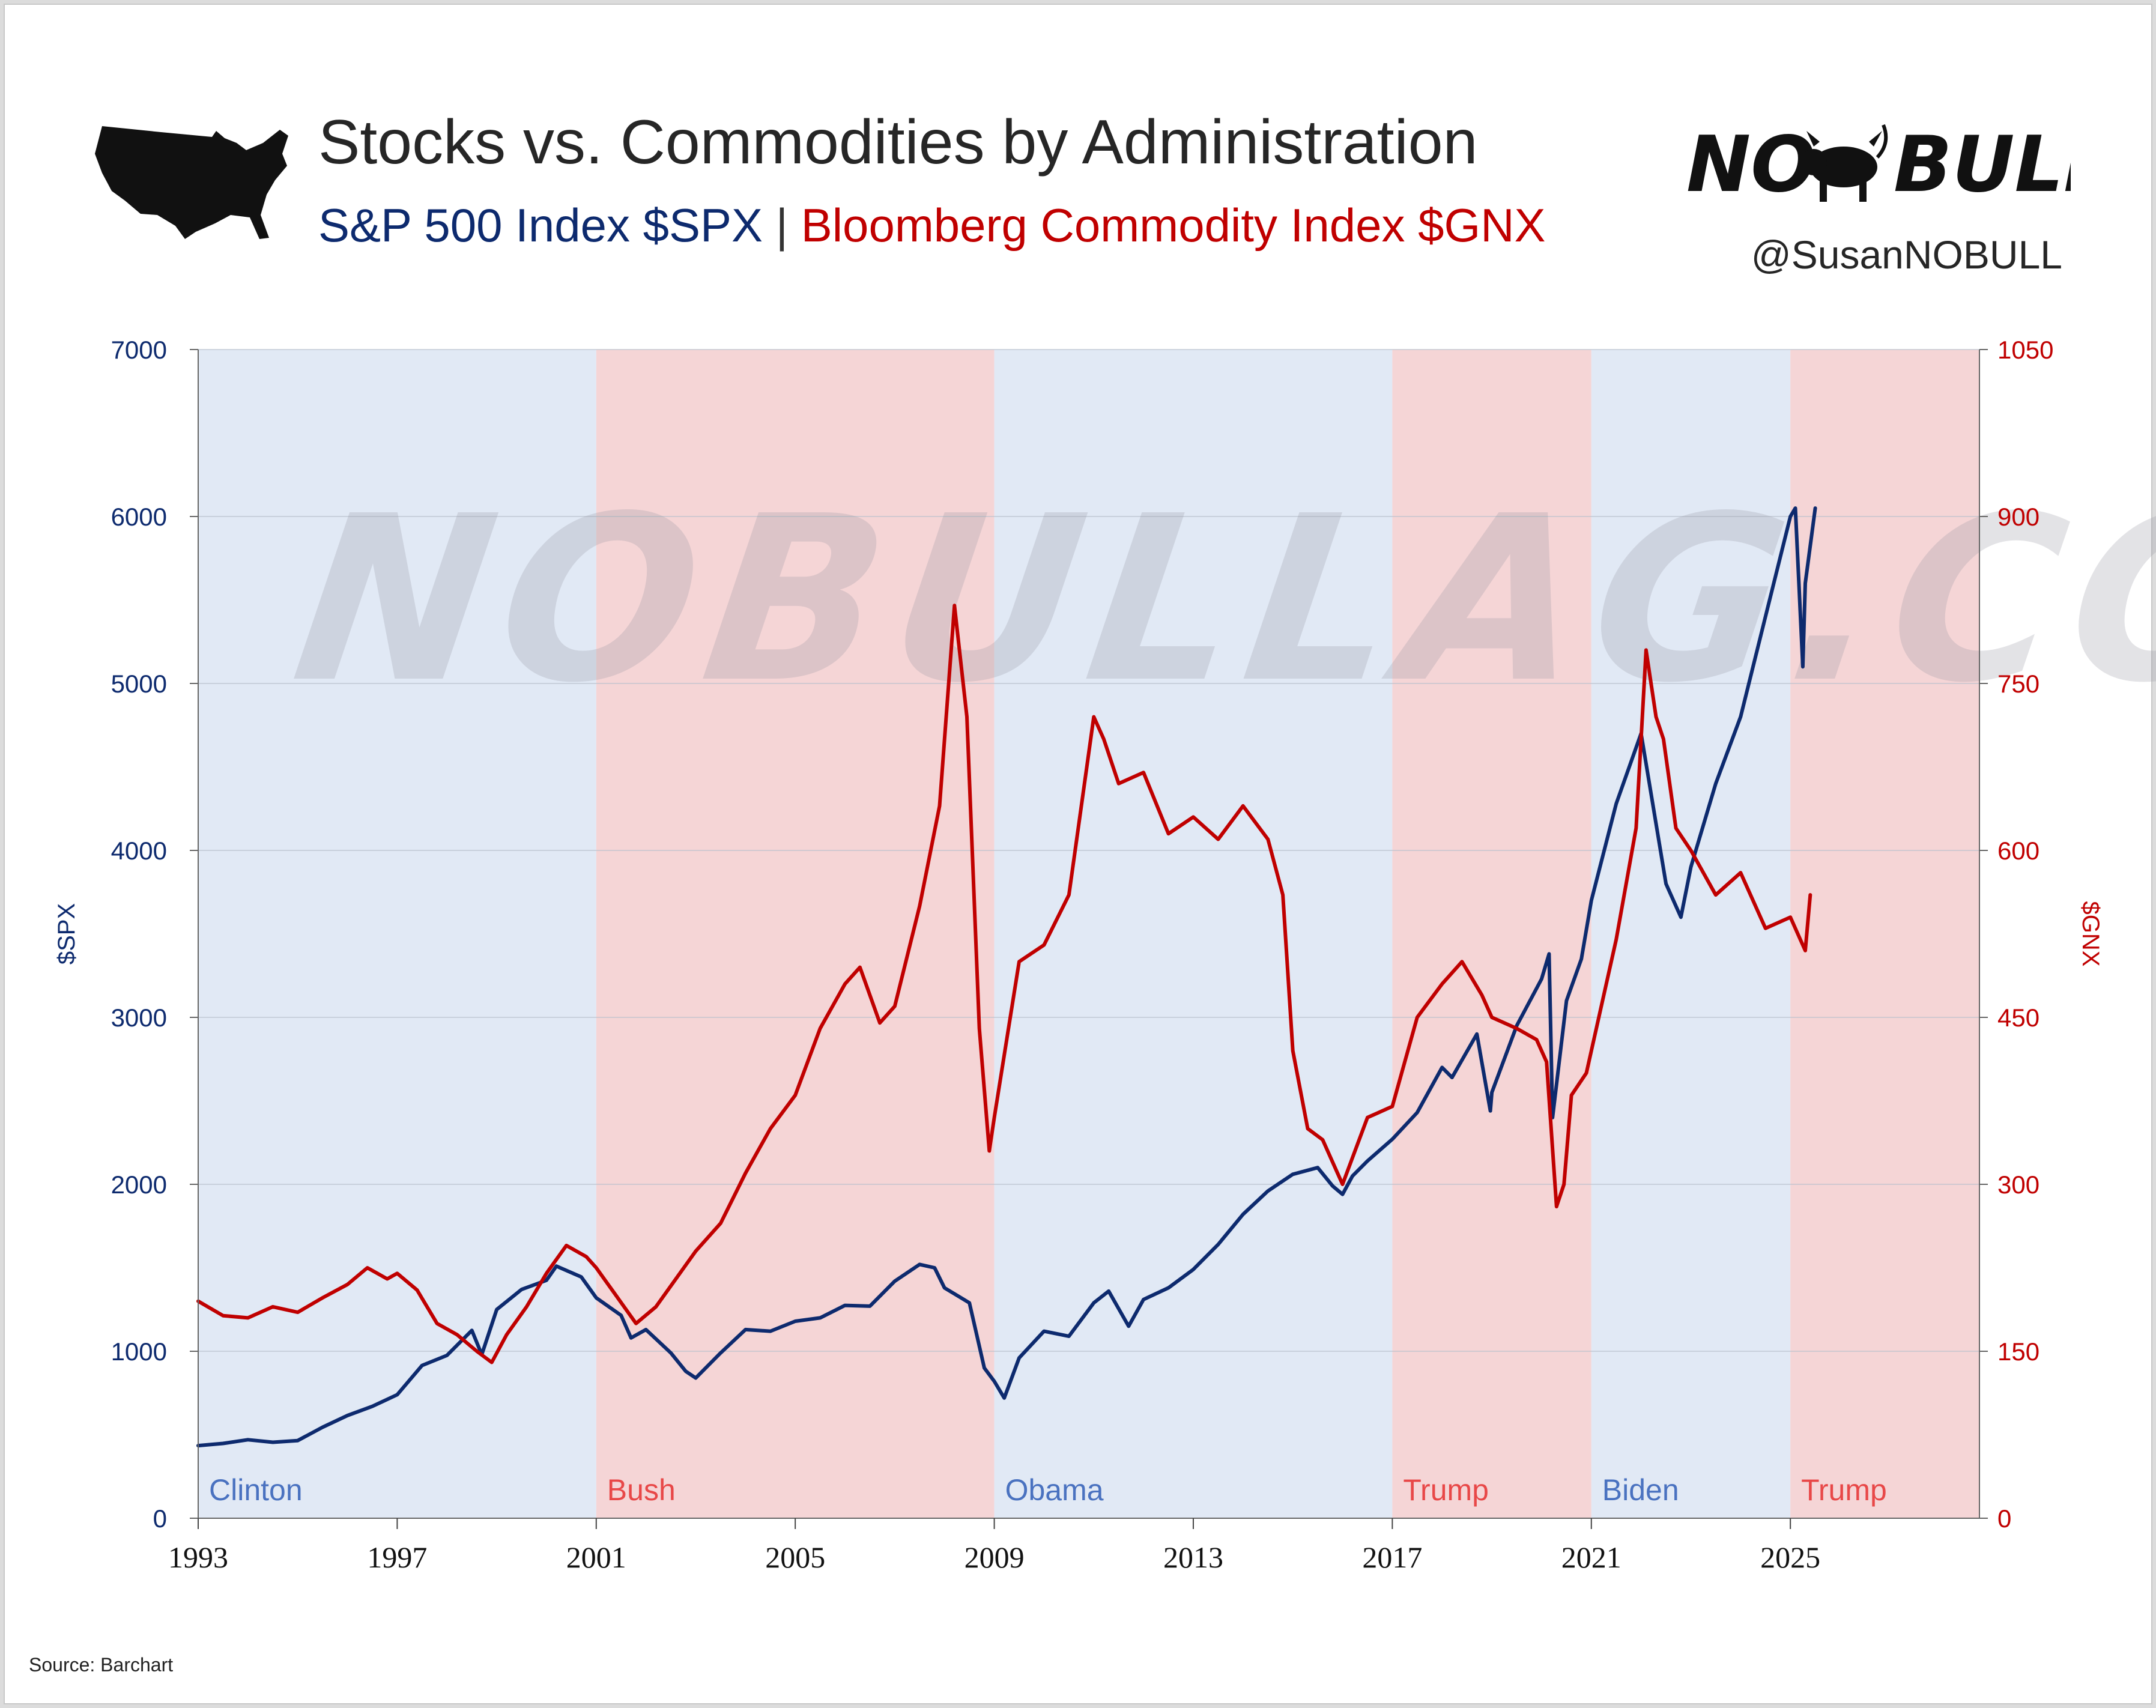 Image resolution: width=2156 pixels, height=1708 pixels. What do you see at coordinates (2018, 684) in the screenshot?
I see `right-tick-label: 750` at bounding box center [2018, 684].